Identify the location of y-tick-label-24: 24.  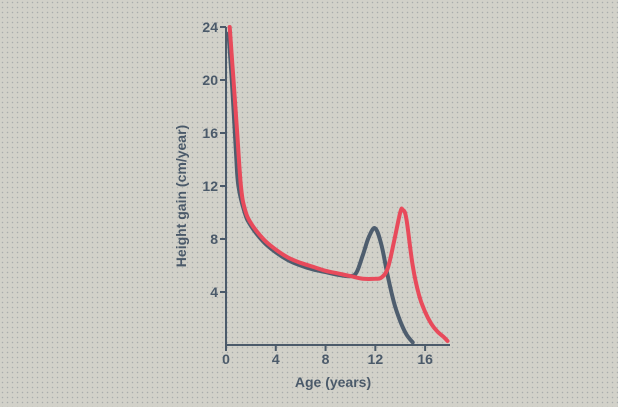
(210, 27).